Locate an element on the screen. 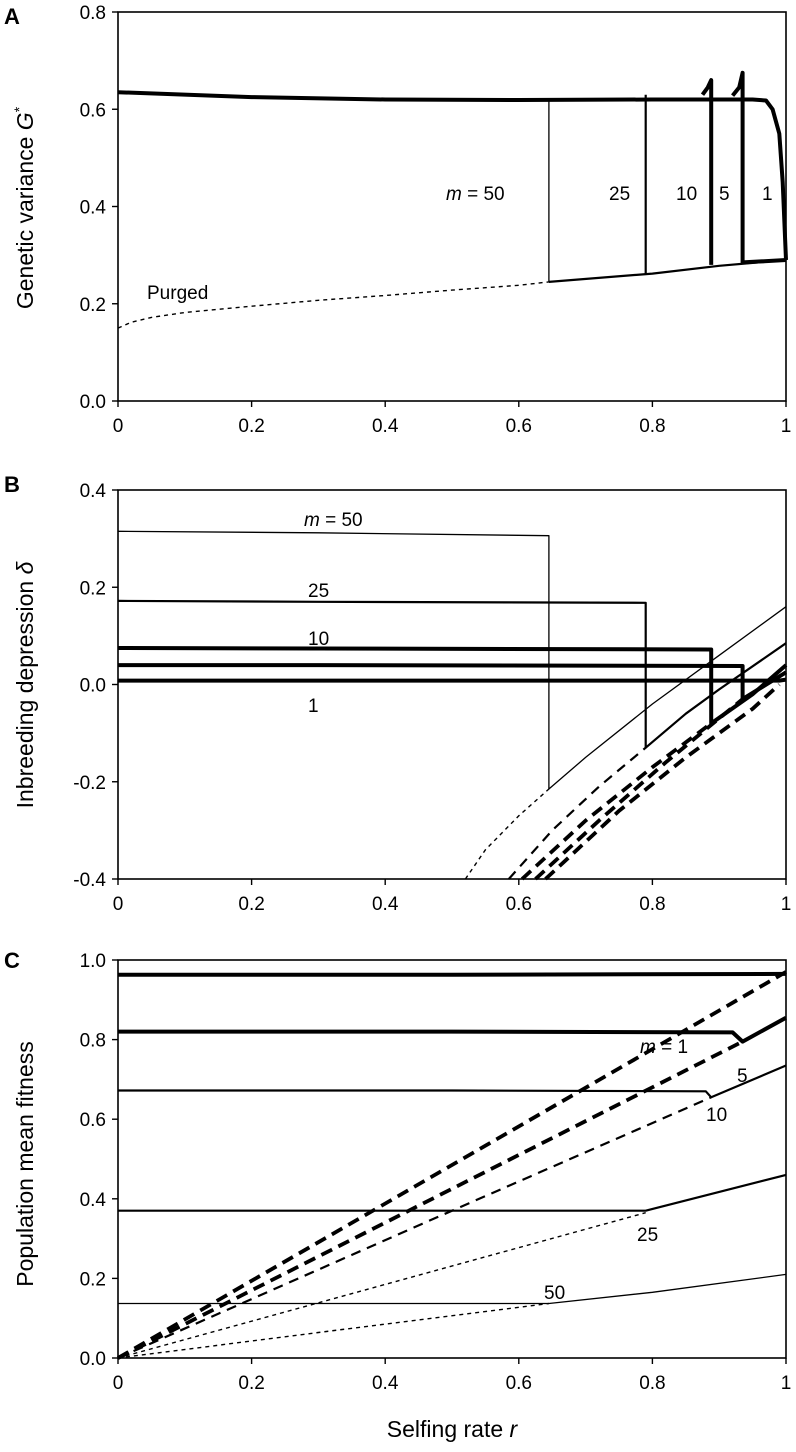 This screenshot has height=1452, width=796. series-line-m-1-unstable is located at coordinates (662, 782).